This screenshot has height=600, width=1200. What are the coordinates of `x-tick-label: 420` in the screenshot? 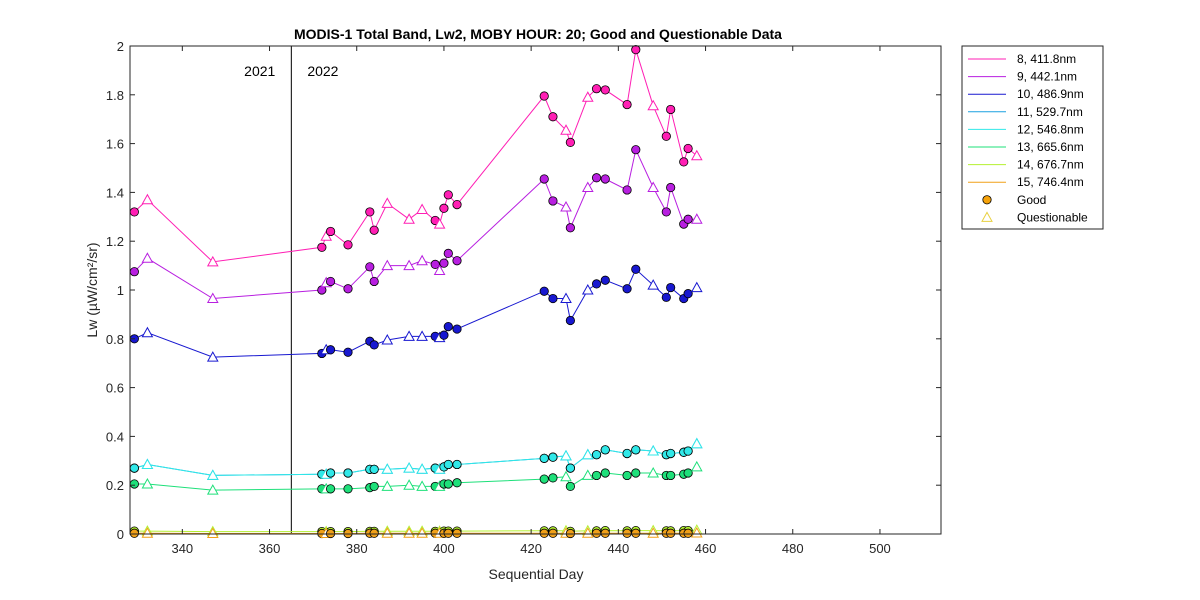 It's located at (531, 548).